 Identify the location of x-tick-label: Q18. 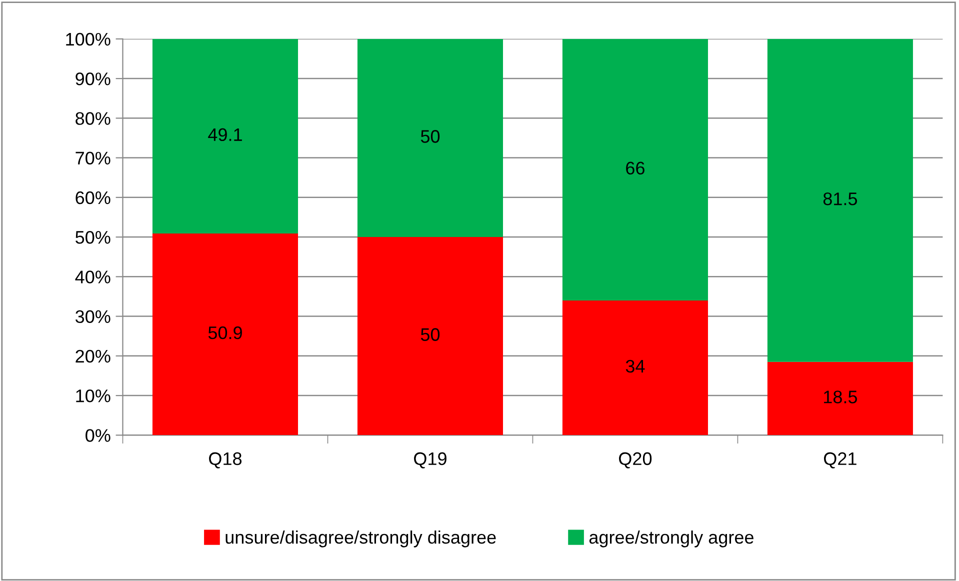
(225, 460).